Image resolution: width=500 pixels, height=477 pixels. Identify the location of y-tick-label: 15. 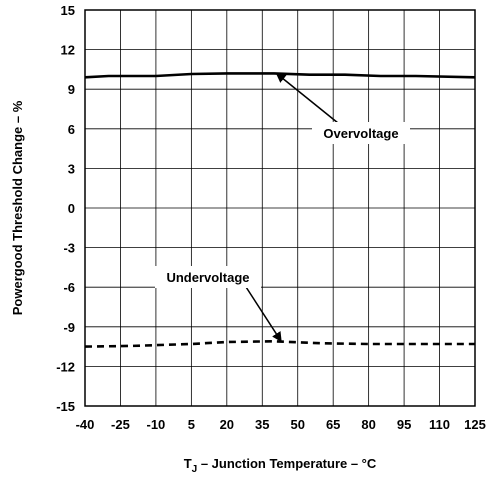
(68, 10).